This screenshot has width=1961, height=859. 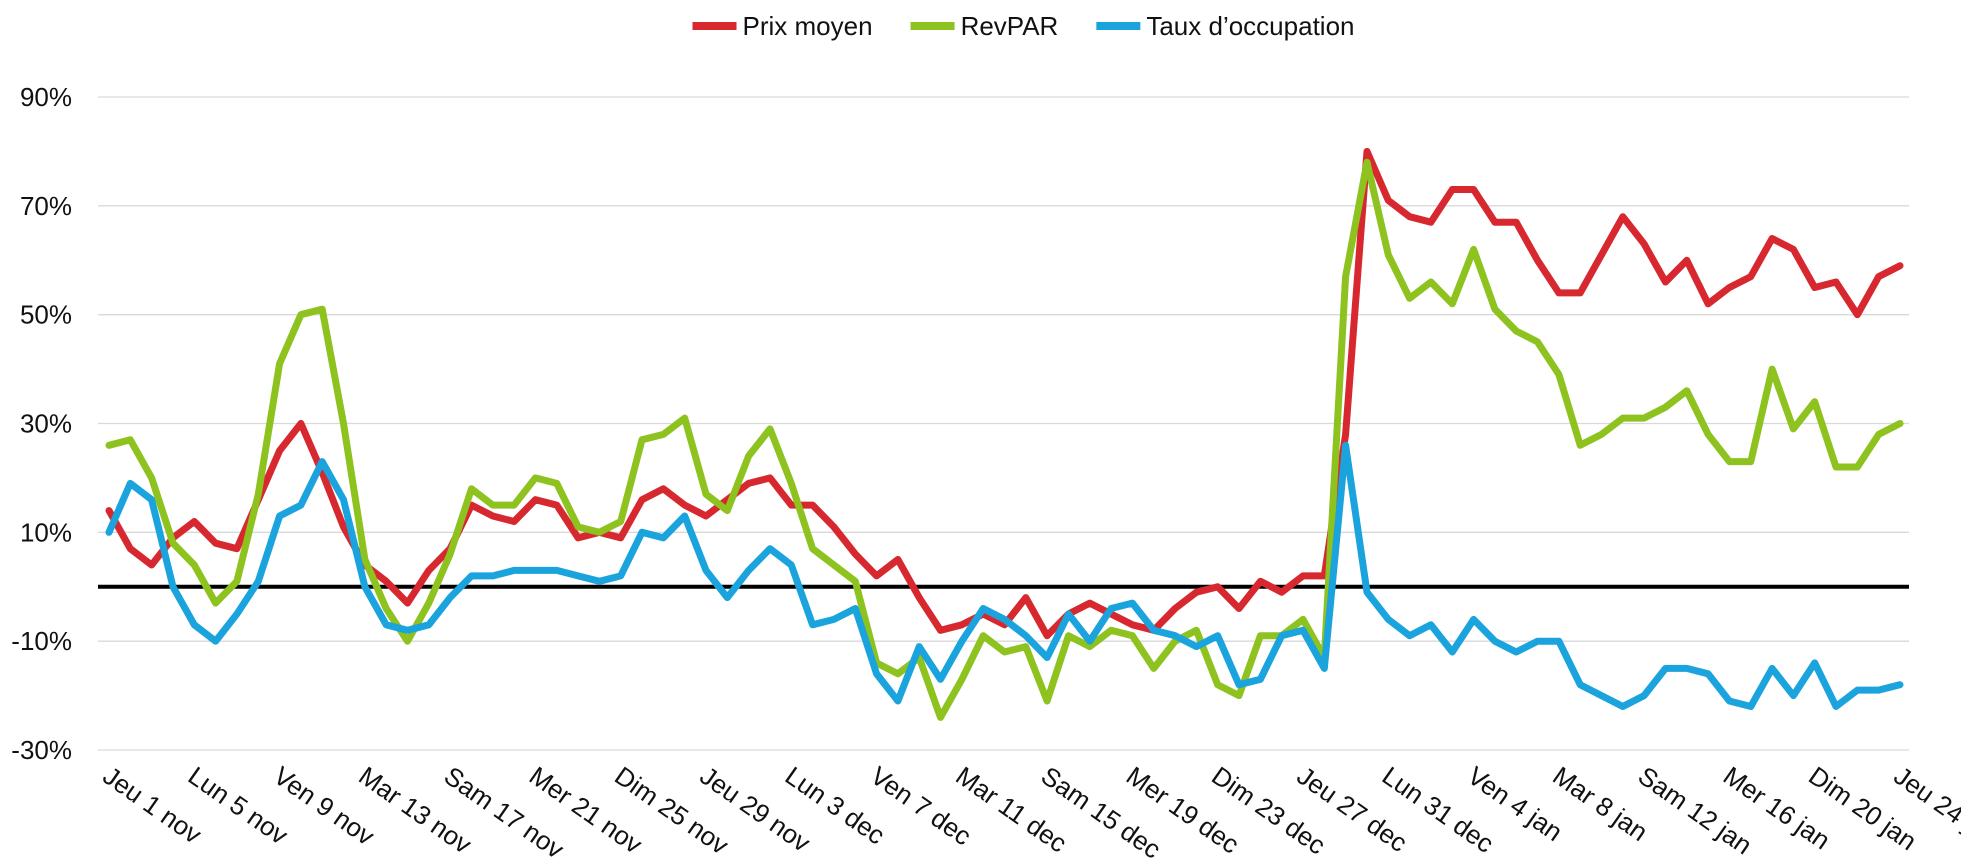 I want to click on x-tick-label: Mar 8 jan, so click(x=1600, y=803).